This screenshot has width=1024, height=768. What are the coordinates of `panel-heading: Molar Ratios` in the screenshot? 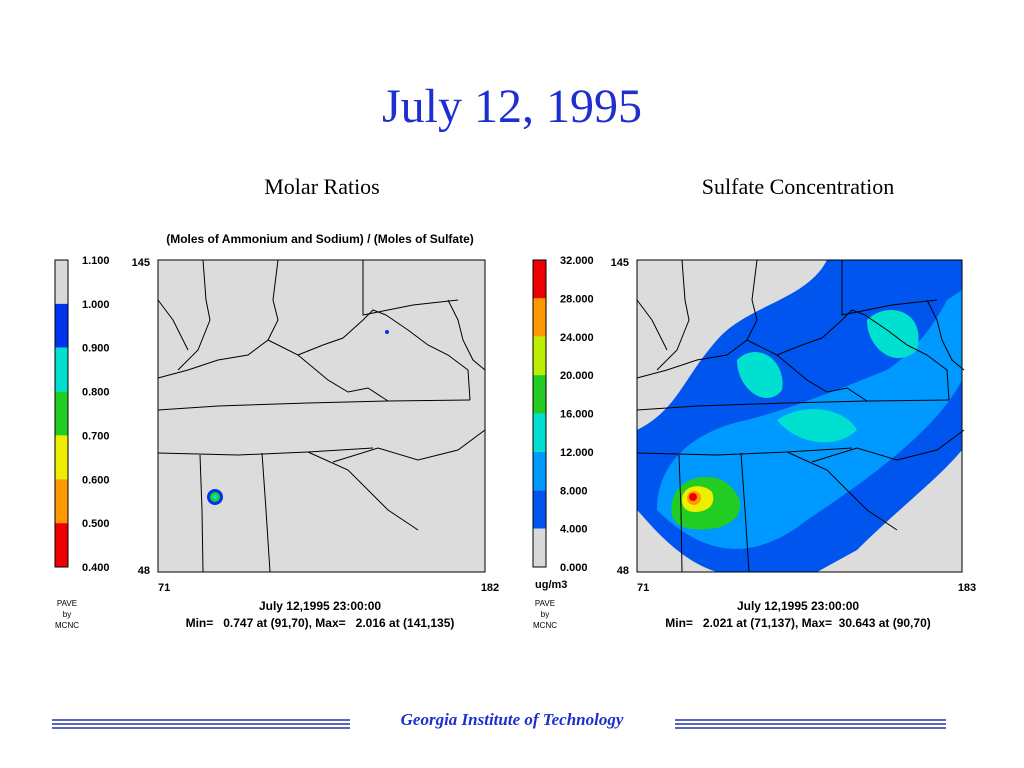 It's located at (322, 186).